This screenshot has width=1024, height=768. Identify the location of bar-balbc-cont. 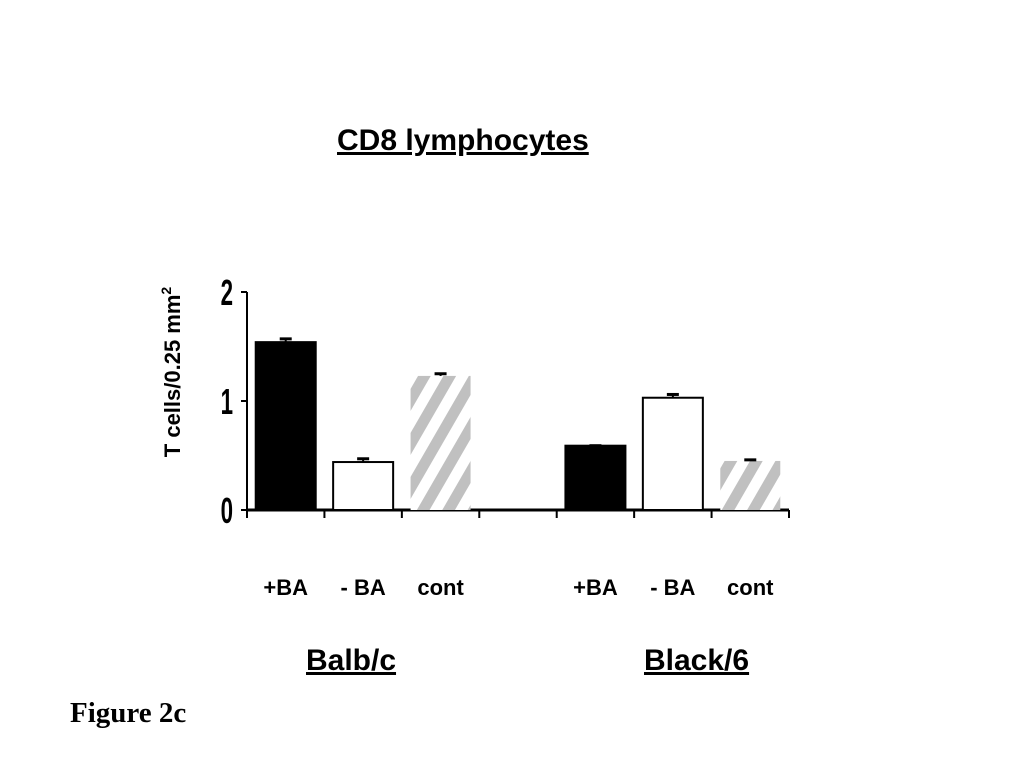
(440, 442).